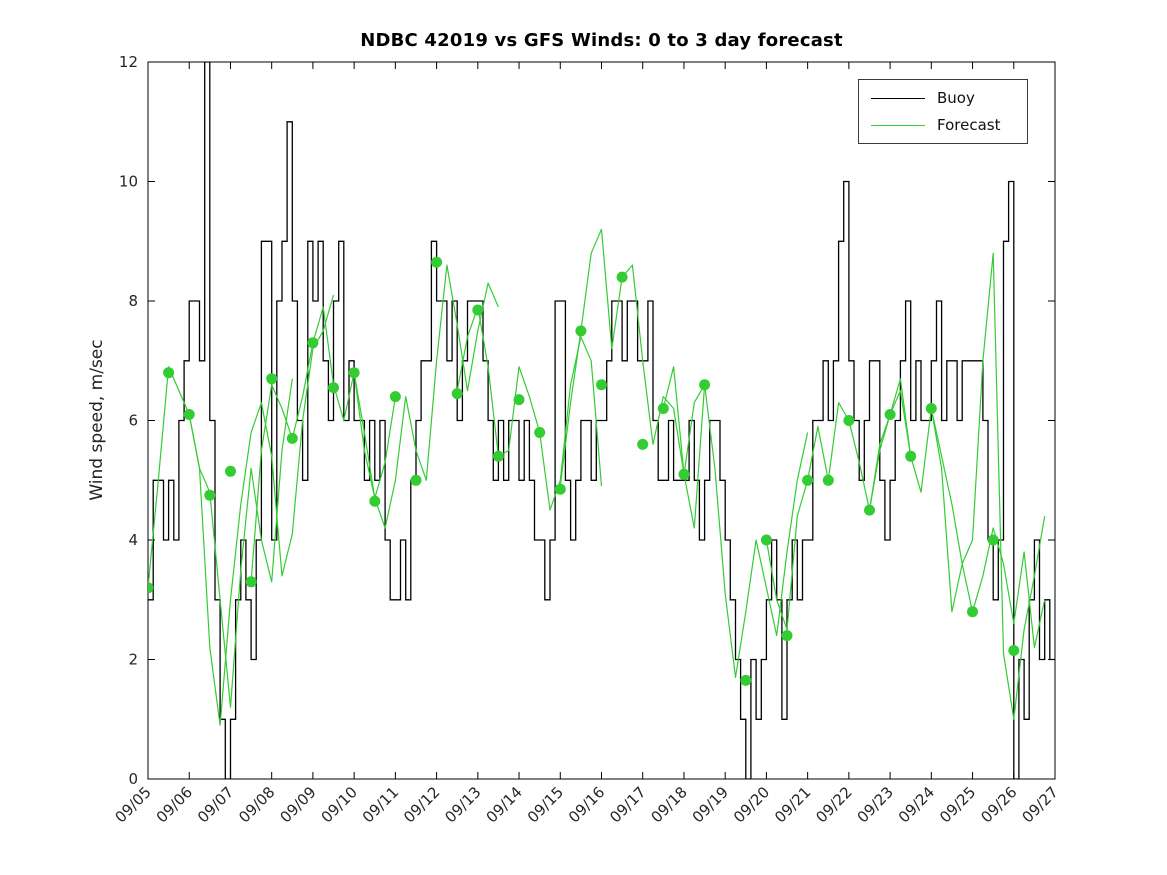 This screenshot has height=875, width=1167. Describe the element at coordinates (898, 125) in the screenshot. I see `forecast-line-swatch` at that location.